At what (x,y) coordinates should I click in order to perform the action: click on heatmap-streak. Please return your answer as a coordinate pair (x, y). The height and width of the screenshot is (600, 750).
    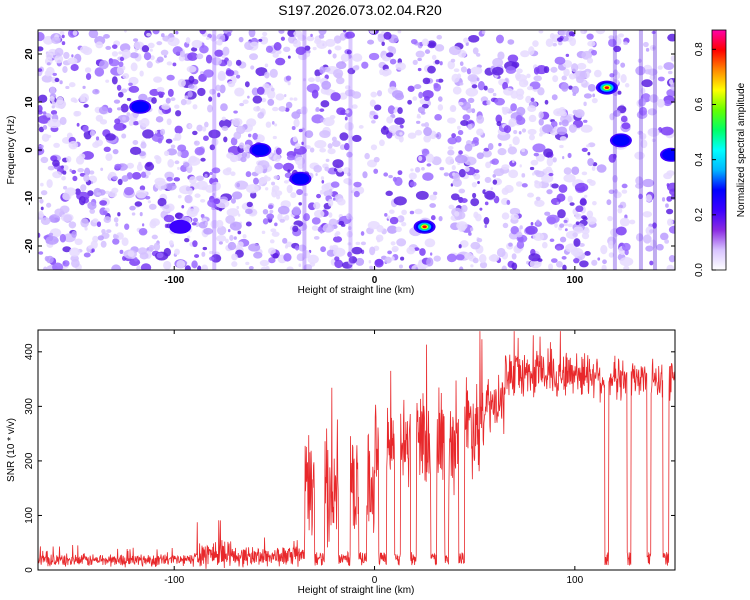
    Looking at the image, I should click on (654, 150).